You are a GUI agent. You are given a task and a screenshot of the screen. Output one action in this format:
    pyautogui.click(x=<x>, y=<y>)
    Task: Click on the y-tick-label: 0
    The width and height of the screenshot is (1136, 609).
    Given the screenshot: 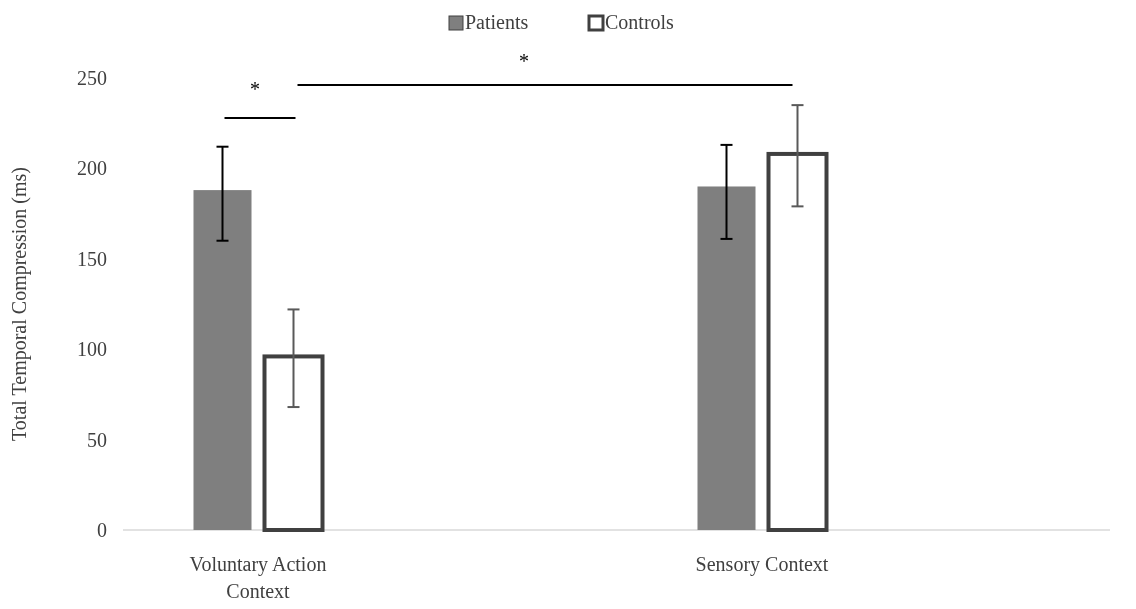 What is the action you would take?
    pyautogui.click(x=102, y=530)
    